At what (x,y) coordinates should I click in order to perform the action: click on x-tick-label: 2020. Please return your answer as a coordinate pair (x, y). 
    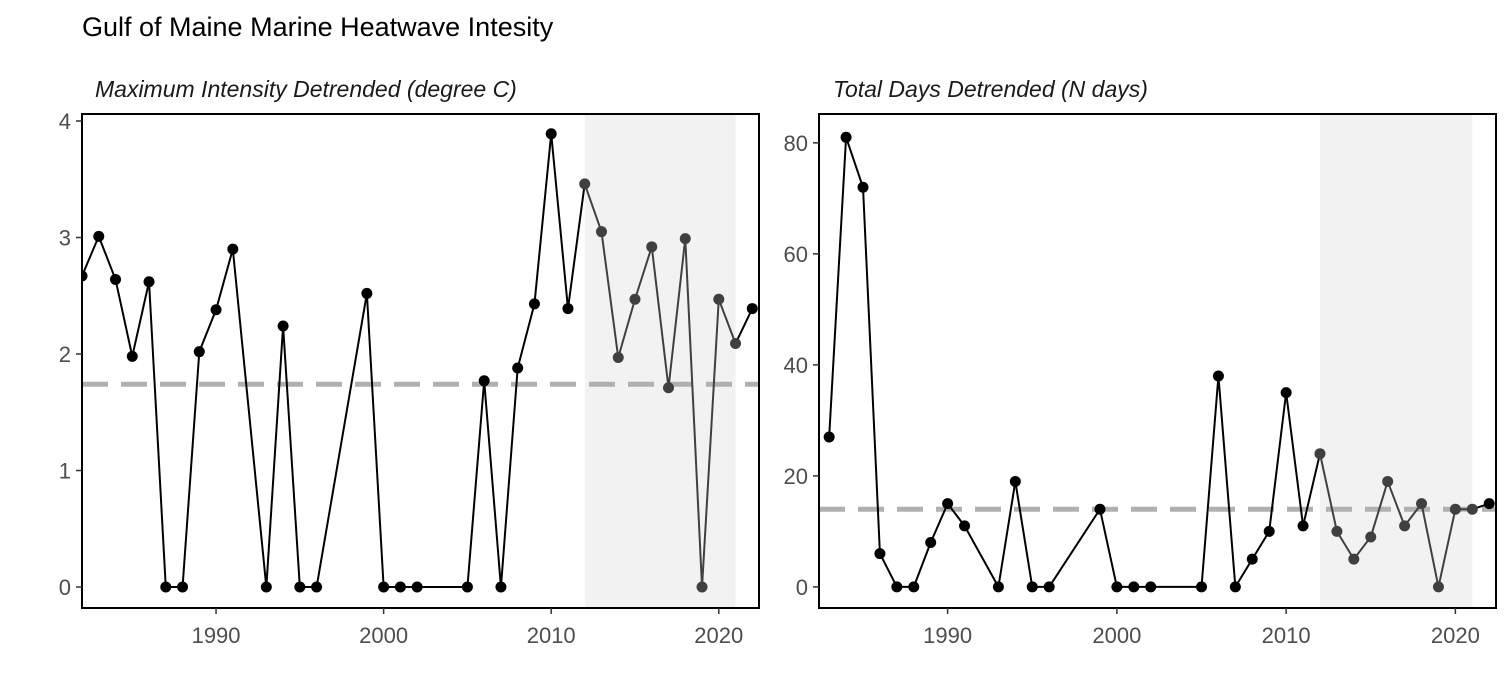
    Looking at the image, I should click on (718, 635).